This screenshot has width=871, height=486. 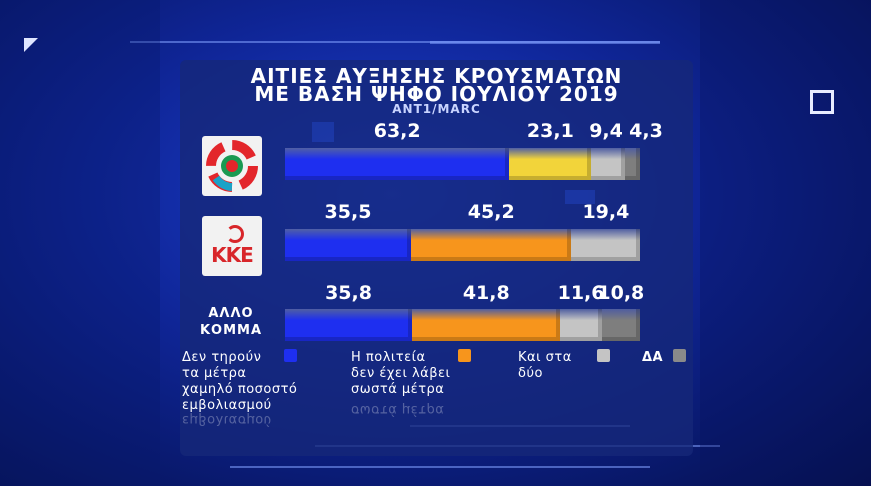 I want to click on chart-title: ΑΙΤΙΕΣ ΑΥΞΗΣΗΣ ΚΡΟΥΣΜΑΤΩΝ, so click(x=436, y=76).